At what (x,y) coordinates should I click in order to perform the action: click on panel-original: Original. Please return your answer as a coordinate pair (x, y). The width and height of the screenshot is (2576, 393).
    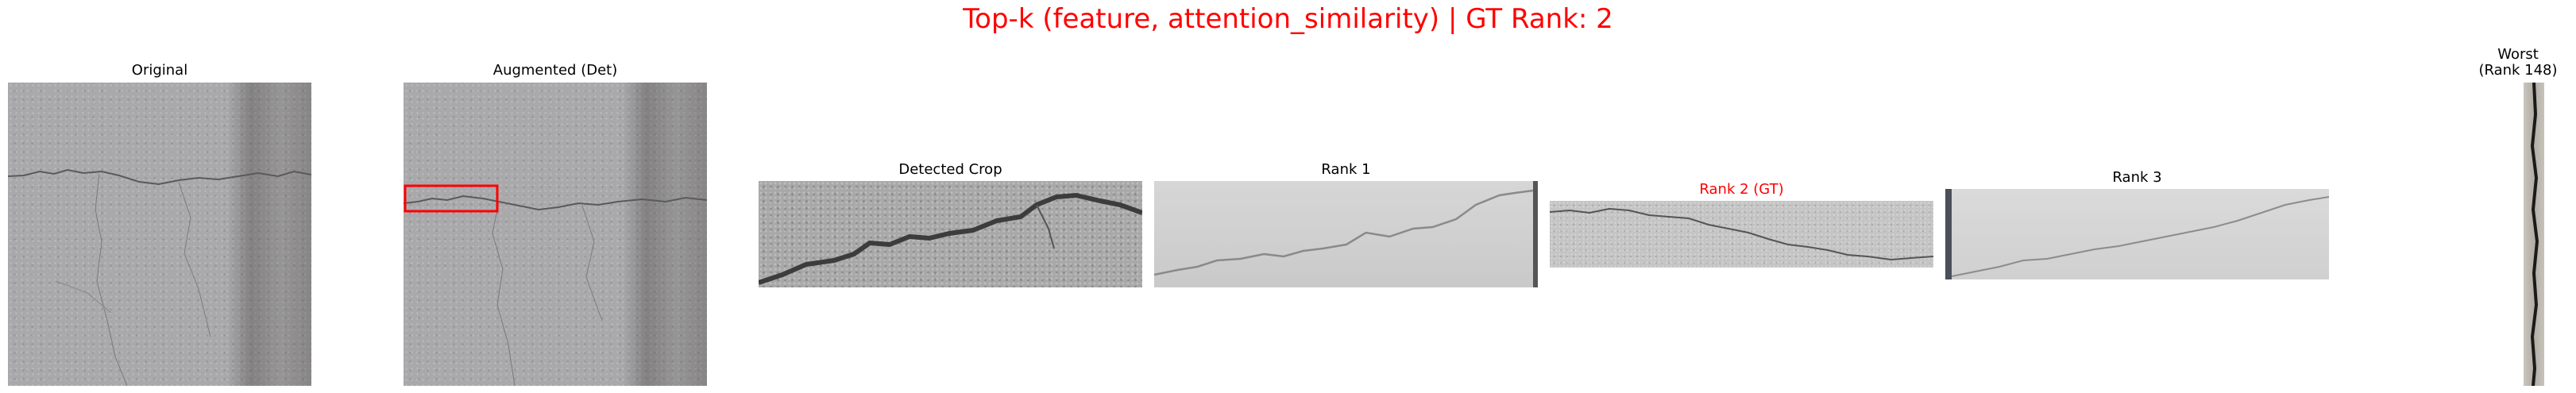
    Looking at the image, I should click on (159, 224).